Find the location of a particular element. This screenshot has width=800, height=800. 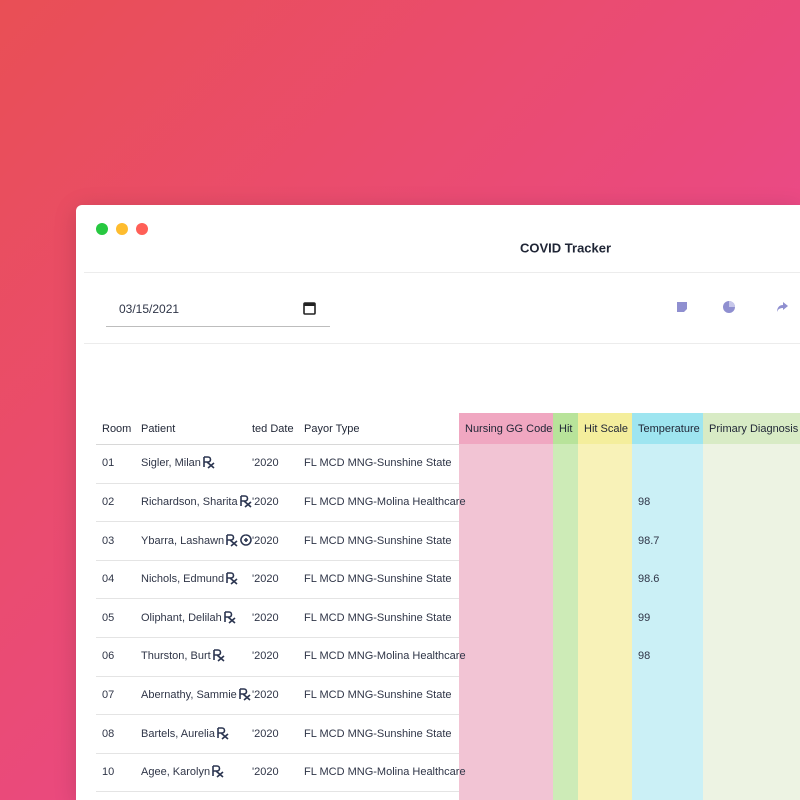

window-title: COVID Tracker is located at coordinates (566, 248).